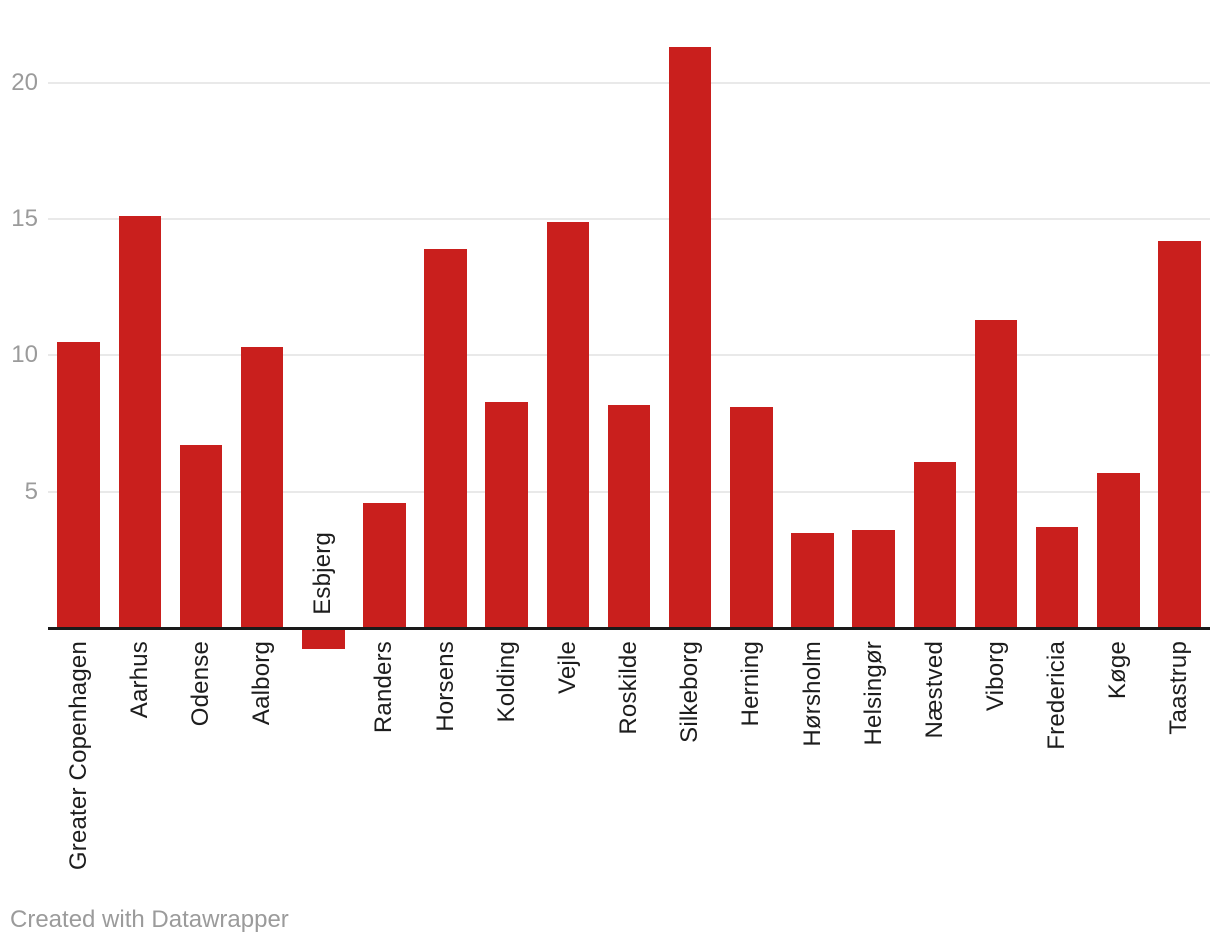  What do you see at coordinates (262, 683) in the screenshot?
I see `x-axis-label-aalborg: Aalborg` at bounding box center [262, 683].